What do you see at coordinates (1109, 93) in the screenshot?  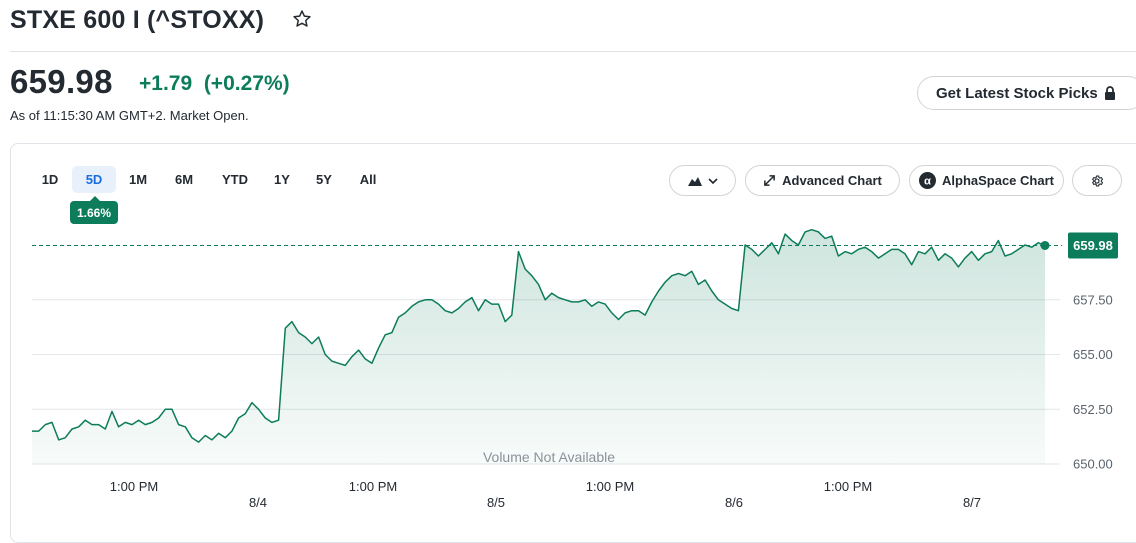 I see `lock-icon` at bounding box center [1109, 93].